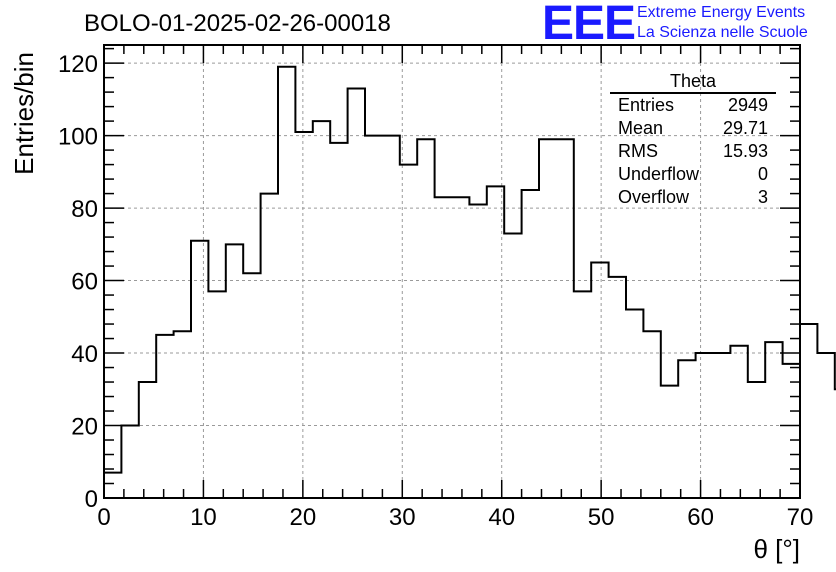  What do you see at coordinates (203, 517) in the screenshot?
I see `x-tick-label: 10` at bounding box center [203, 517].